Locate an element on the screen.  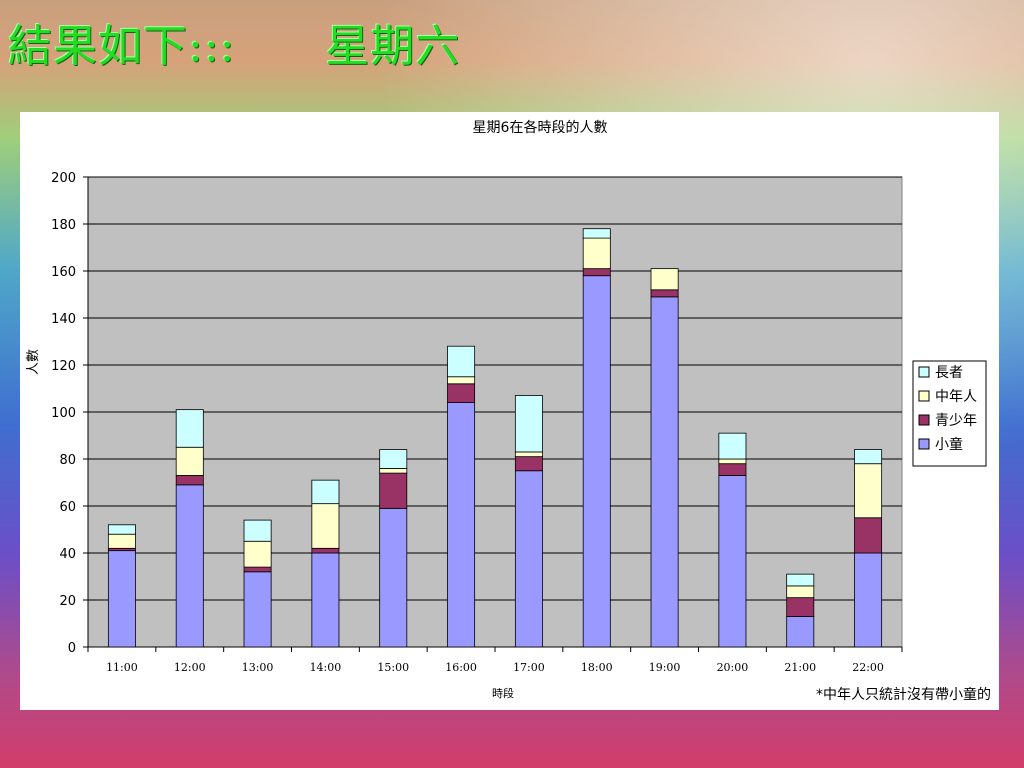
legend-label: 小童 is located at coordinates (949, 444).